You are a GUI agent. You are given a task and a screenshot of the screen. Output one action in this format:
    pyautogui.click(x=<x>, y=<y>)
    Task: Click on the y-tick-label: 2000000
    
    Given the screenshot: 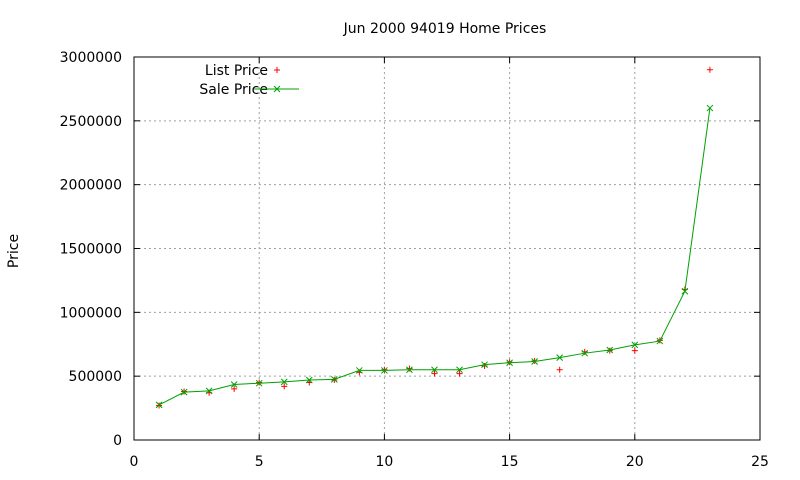 What is the action you would take?
    pyautogui.click(x=91, y=186)
    